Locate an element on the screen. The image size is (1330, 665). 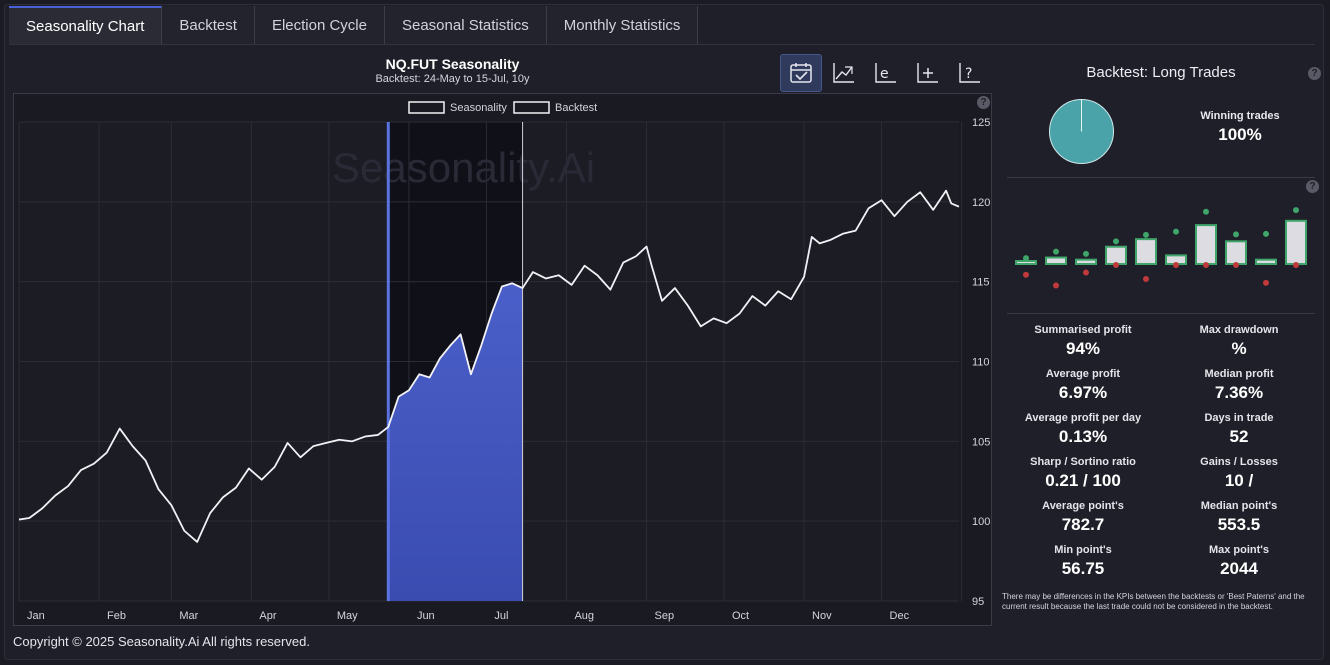
chart-toolbar: e ? is located at coordinates (885, 73).